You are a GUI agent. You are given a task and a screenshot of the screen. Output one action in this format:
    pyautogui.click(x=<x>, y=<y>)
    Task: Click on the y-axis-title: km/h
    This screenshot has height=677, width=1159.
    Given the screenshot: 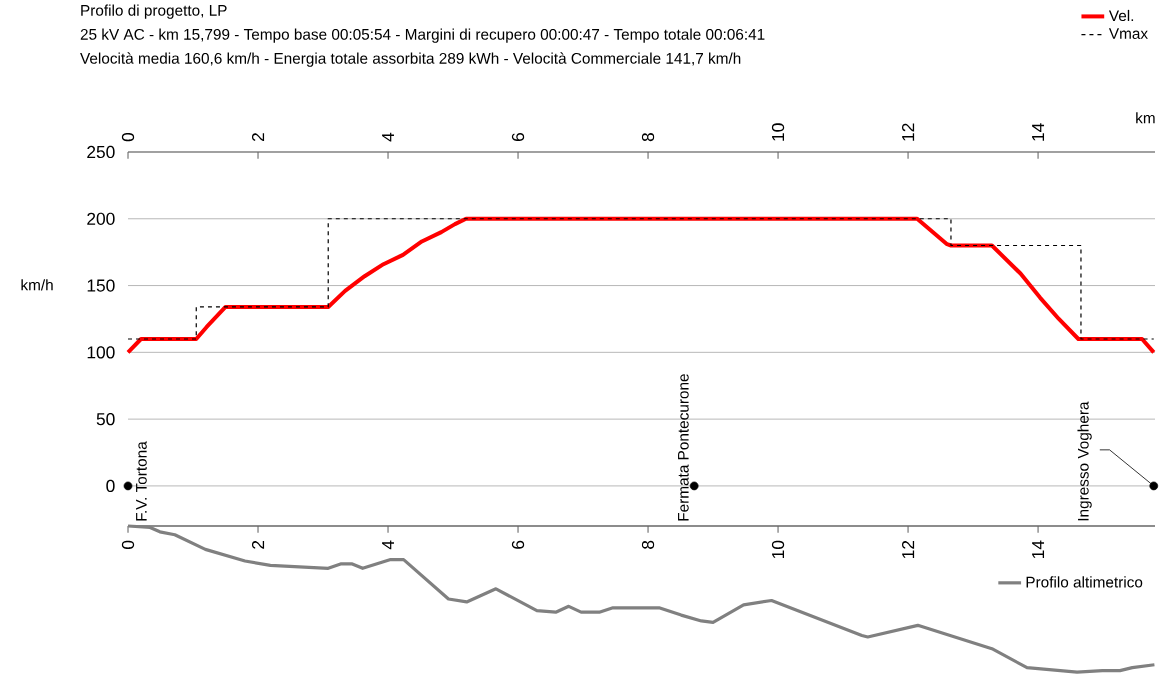 What is the action you would take?
    pyautogui.click(x=37, y=285)
    